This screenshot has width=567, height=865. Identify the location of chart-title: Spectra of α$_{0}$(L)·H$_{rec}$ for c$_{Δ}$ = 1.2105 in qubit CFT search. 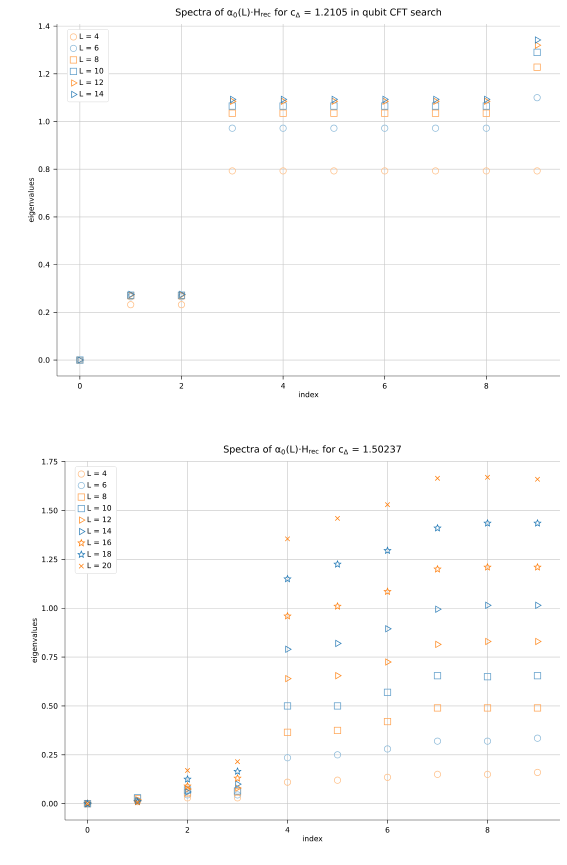
(308, 13).